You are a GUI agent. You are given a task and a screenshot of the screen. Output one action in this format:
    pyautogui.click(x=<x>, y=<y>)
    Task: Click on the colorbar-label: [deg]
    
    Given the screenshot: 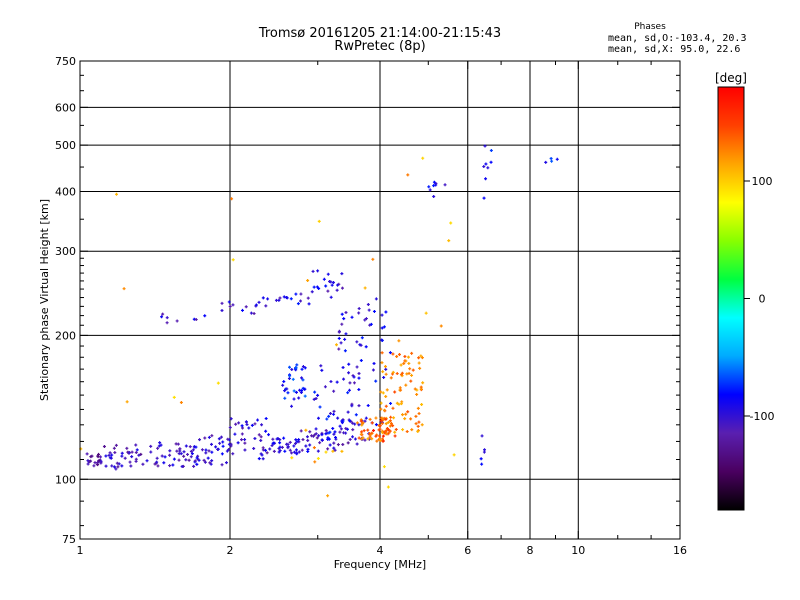 What is the action you would take?
    pyautogui.click(x=731, y=78)
    